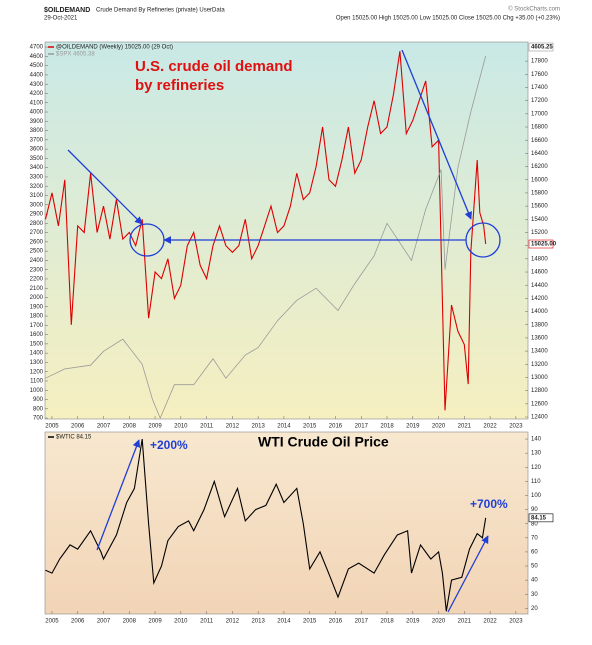 This screenshot has height=645, width=592. I want to click on y-tick-label: 140, so click(536, 440).